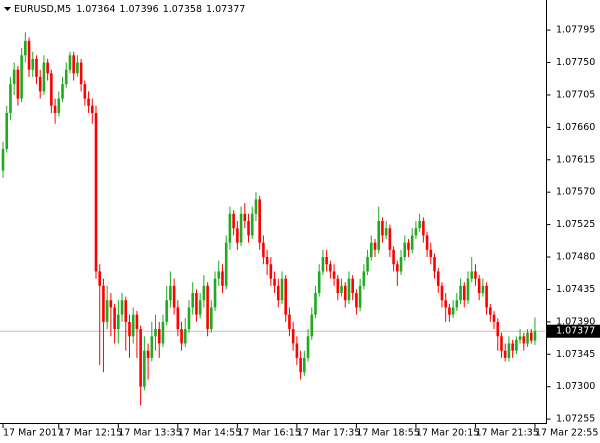  I want to click on y-tick-label: 1.07480, so click(575, 257).